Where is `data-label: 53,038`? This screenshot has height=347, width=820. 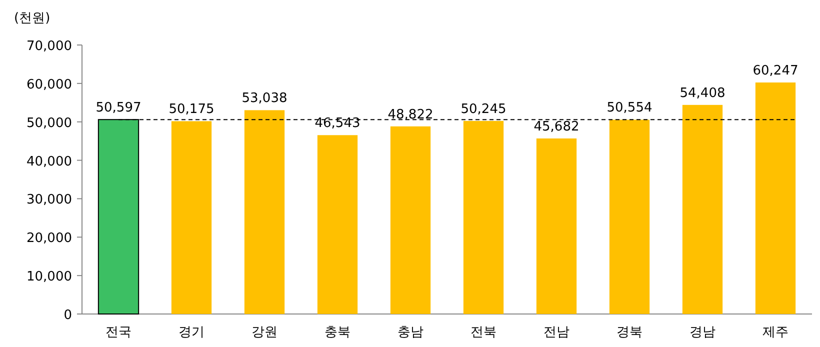
data-label: 53,038 is located at coordinates (265, 98).